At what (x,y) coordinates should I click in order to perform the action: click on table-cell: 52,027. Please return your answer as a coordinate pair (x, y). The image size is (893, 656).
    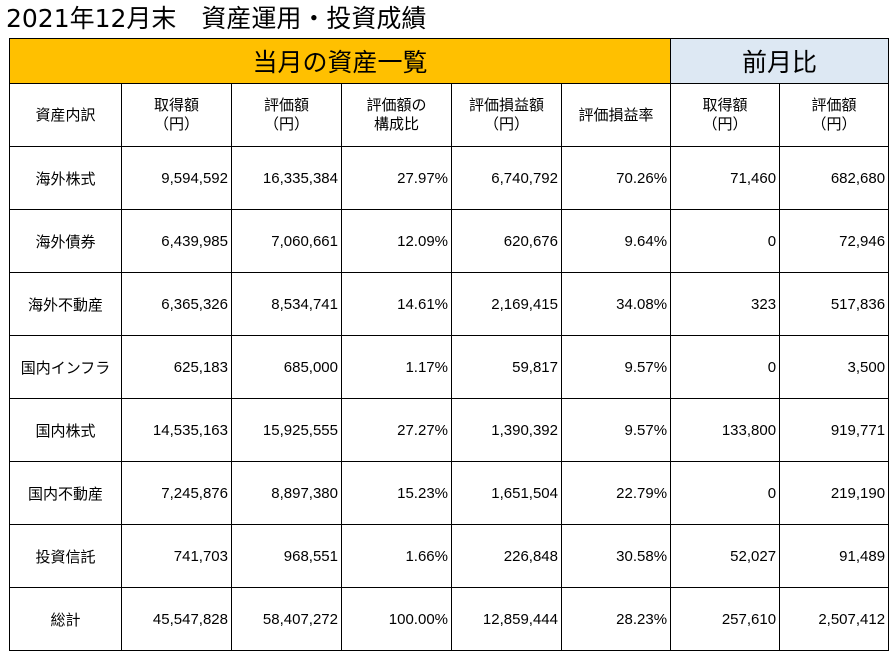
    Looking at the image, I should click on (725, 556).